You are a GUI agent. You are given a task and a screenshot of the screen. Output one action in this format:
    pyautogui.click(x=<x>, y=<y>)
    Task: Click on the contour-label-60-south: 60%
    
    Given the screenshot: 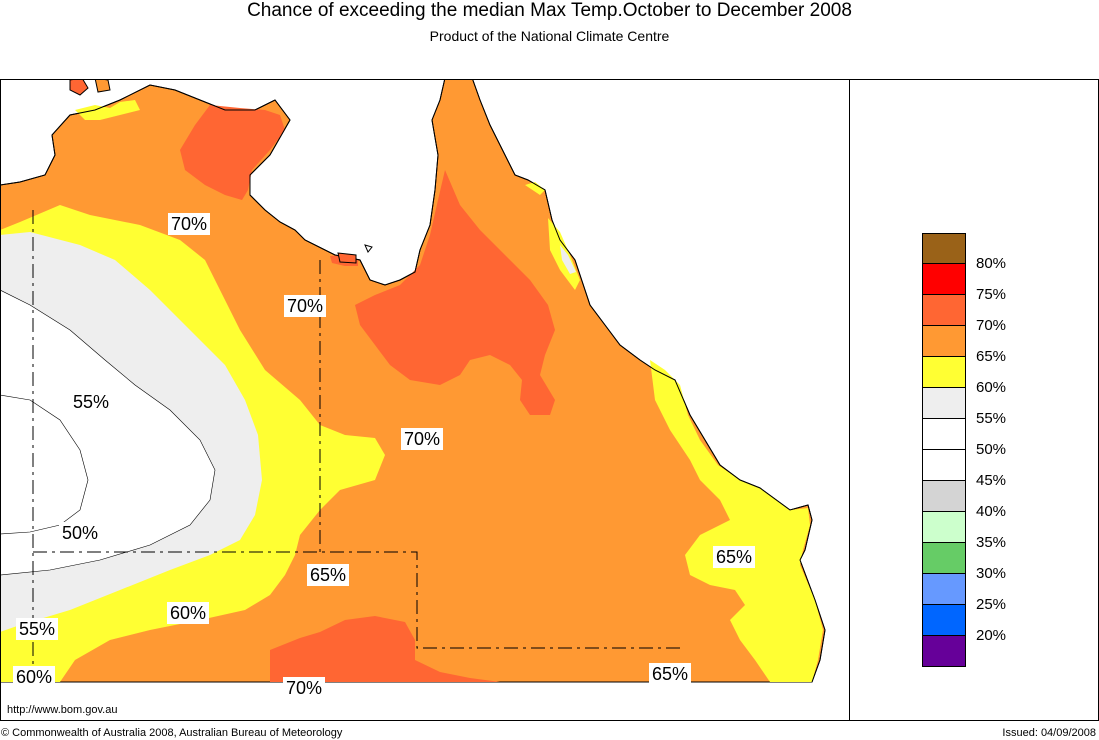 What is the action you would take?
    pyautogui.click(x=188, y=613)
    